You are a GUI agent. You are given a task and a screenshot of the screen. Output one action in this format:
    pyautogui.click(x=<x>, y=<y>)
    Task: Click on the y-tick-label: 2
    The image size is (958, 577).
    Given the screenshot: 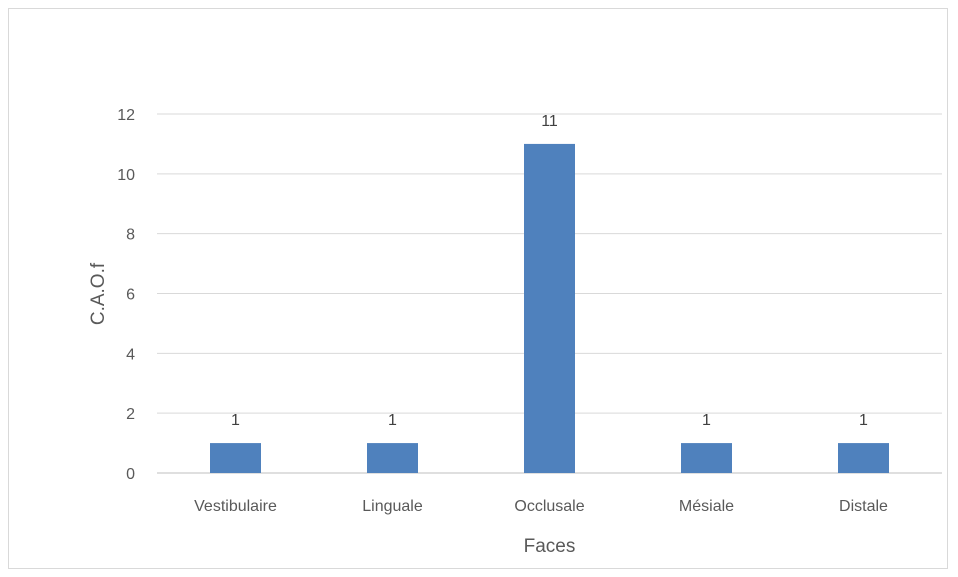 What is the action you would take?
    pyautogui.click(x=130, y=414)
    